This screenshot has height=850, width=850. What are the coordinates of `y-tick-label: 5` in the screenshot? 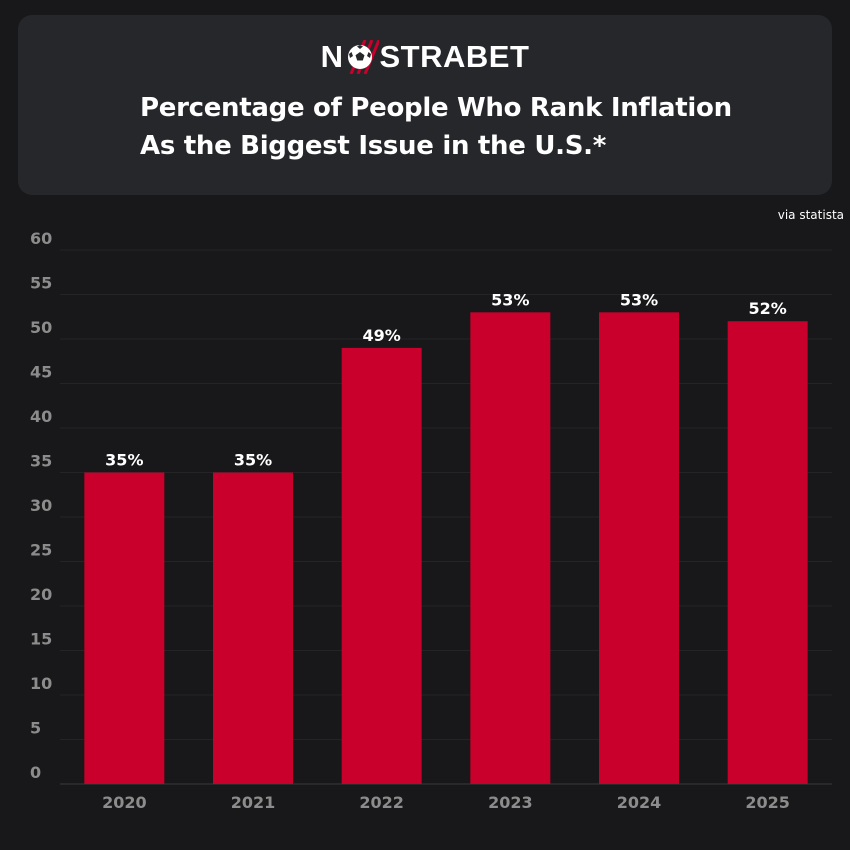 It's located at (35, 728).